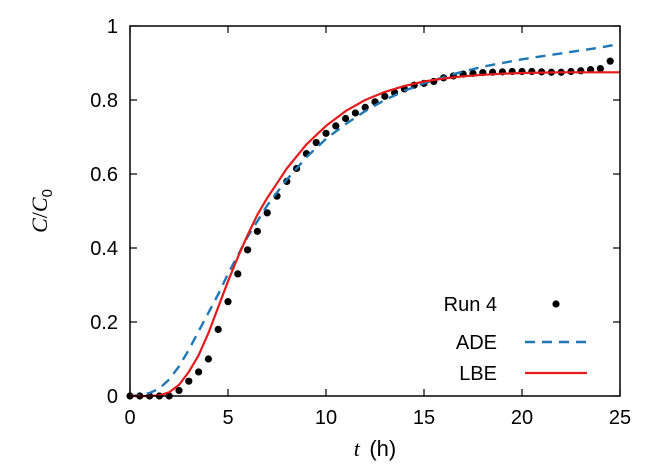 The image size is (664, 465). I want to click on y-tick-label: 0.6, so click(104, 175).